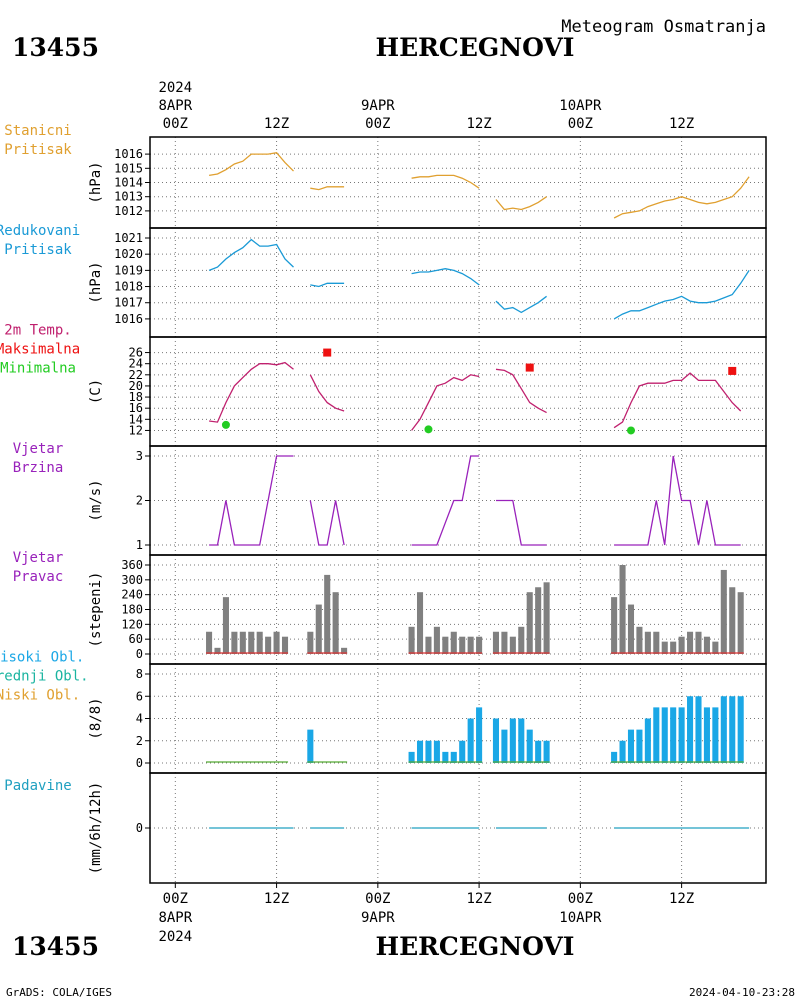 This screenshot has height=1000, width=800. I want to click on y-tick-label: 1014, so click(128, 183).